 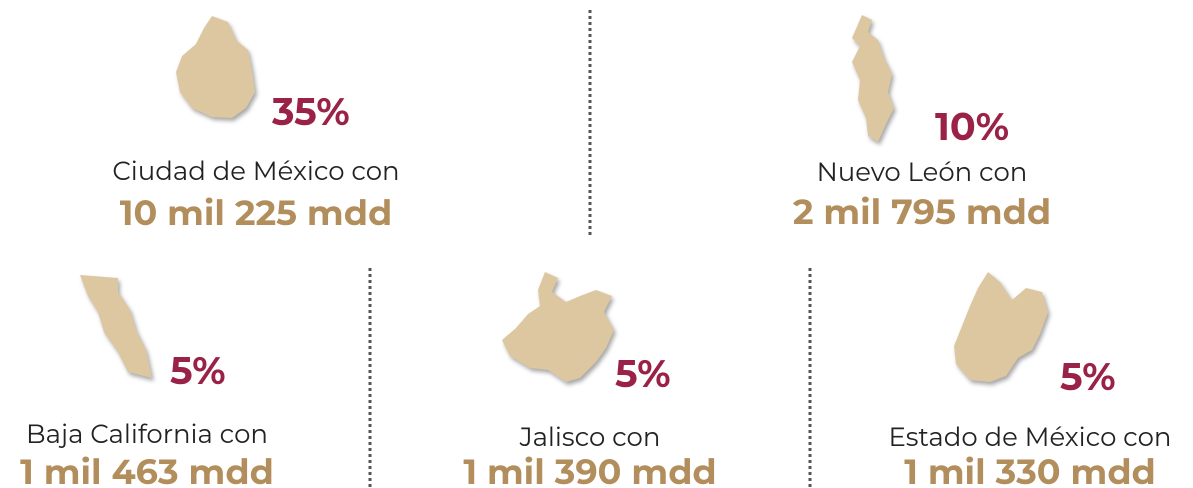 I want to click on amount: 1 mil 390 mdd, so click(x=589, y=469).